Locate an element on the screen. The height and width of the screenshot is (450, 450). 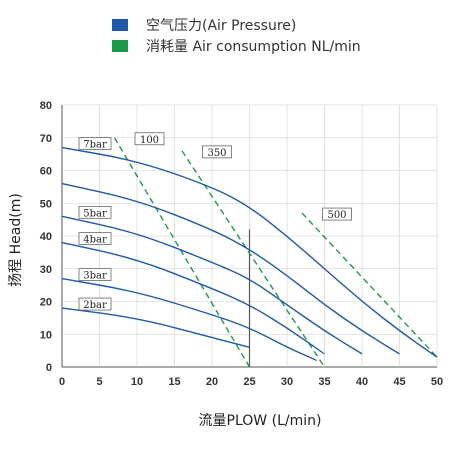
pressure-label: 2bar is located at coordinates (95, 305).